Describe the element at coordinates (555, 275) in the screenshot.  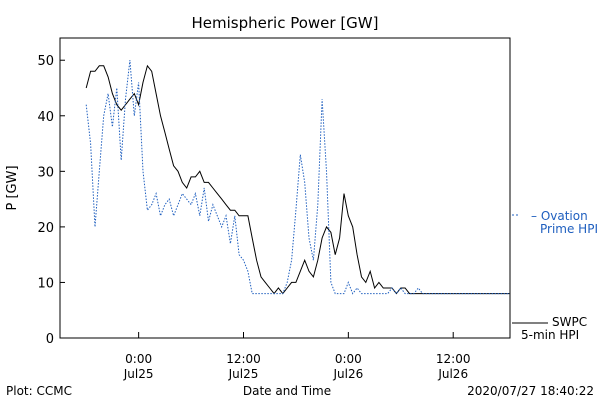
I see `legend: – Ovation Prime HPI SWPC 5-min HPI` at that location.